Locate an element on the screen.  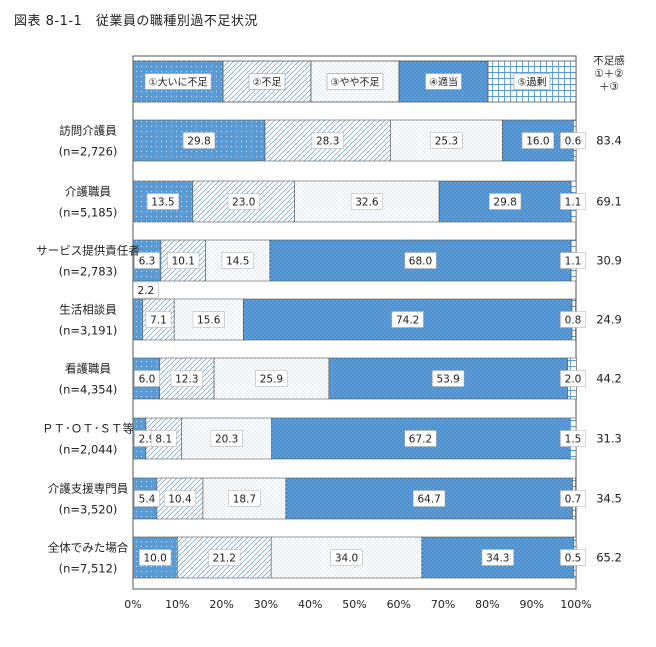
category-label-3: サービス提供責任者 is located at coordinates (88, 251).